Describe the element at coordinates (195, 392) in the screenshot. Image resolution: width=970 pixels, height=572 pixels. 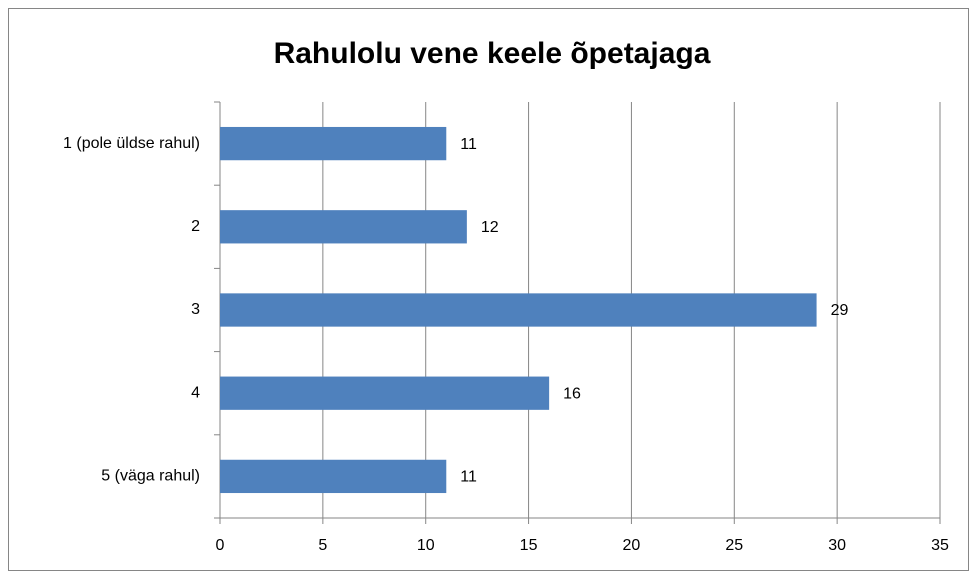
I see `y-tick-label: 4` at that location.